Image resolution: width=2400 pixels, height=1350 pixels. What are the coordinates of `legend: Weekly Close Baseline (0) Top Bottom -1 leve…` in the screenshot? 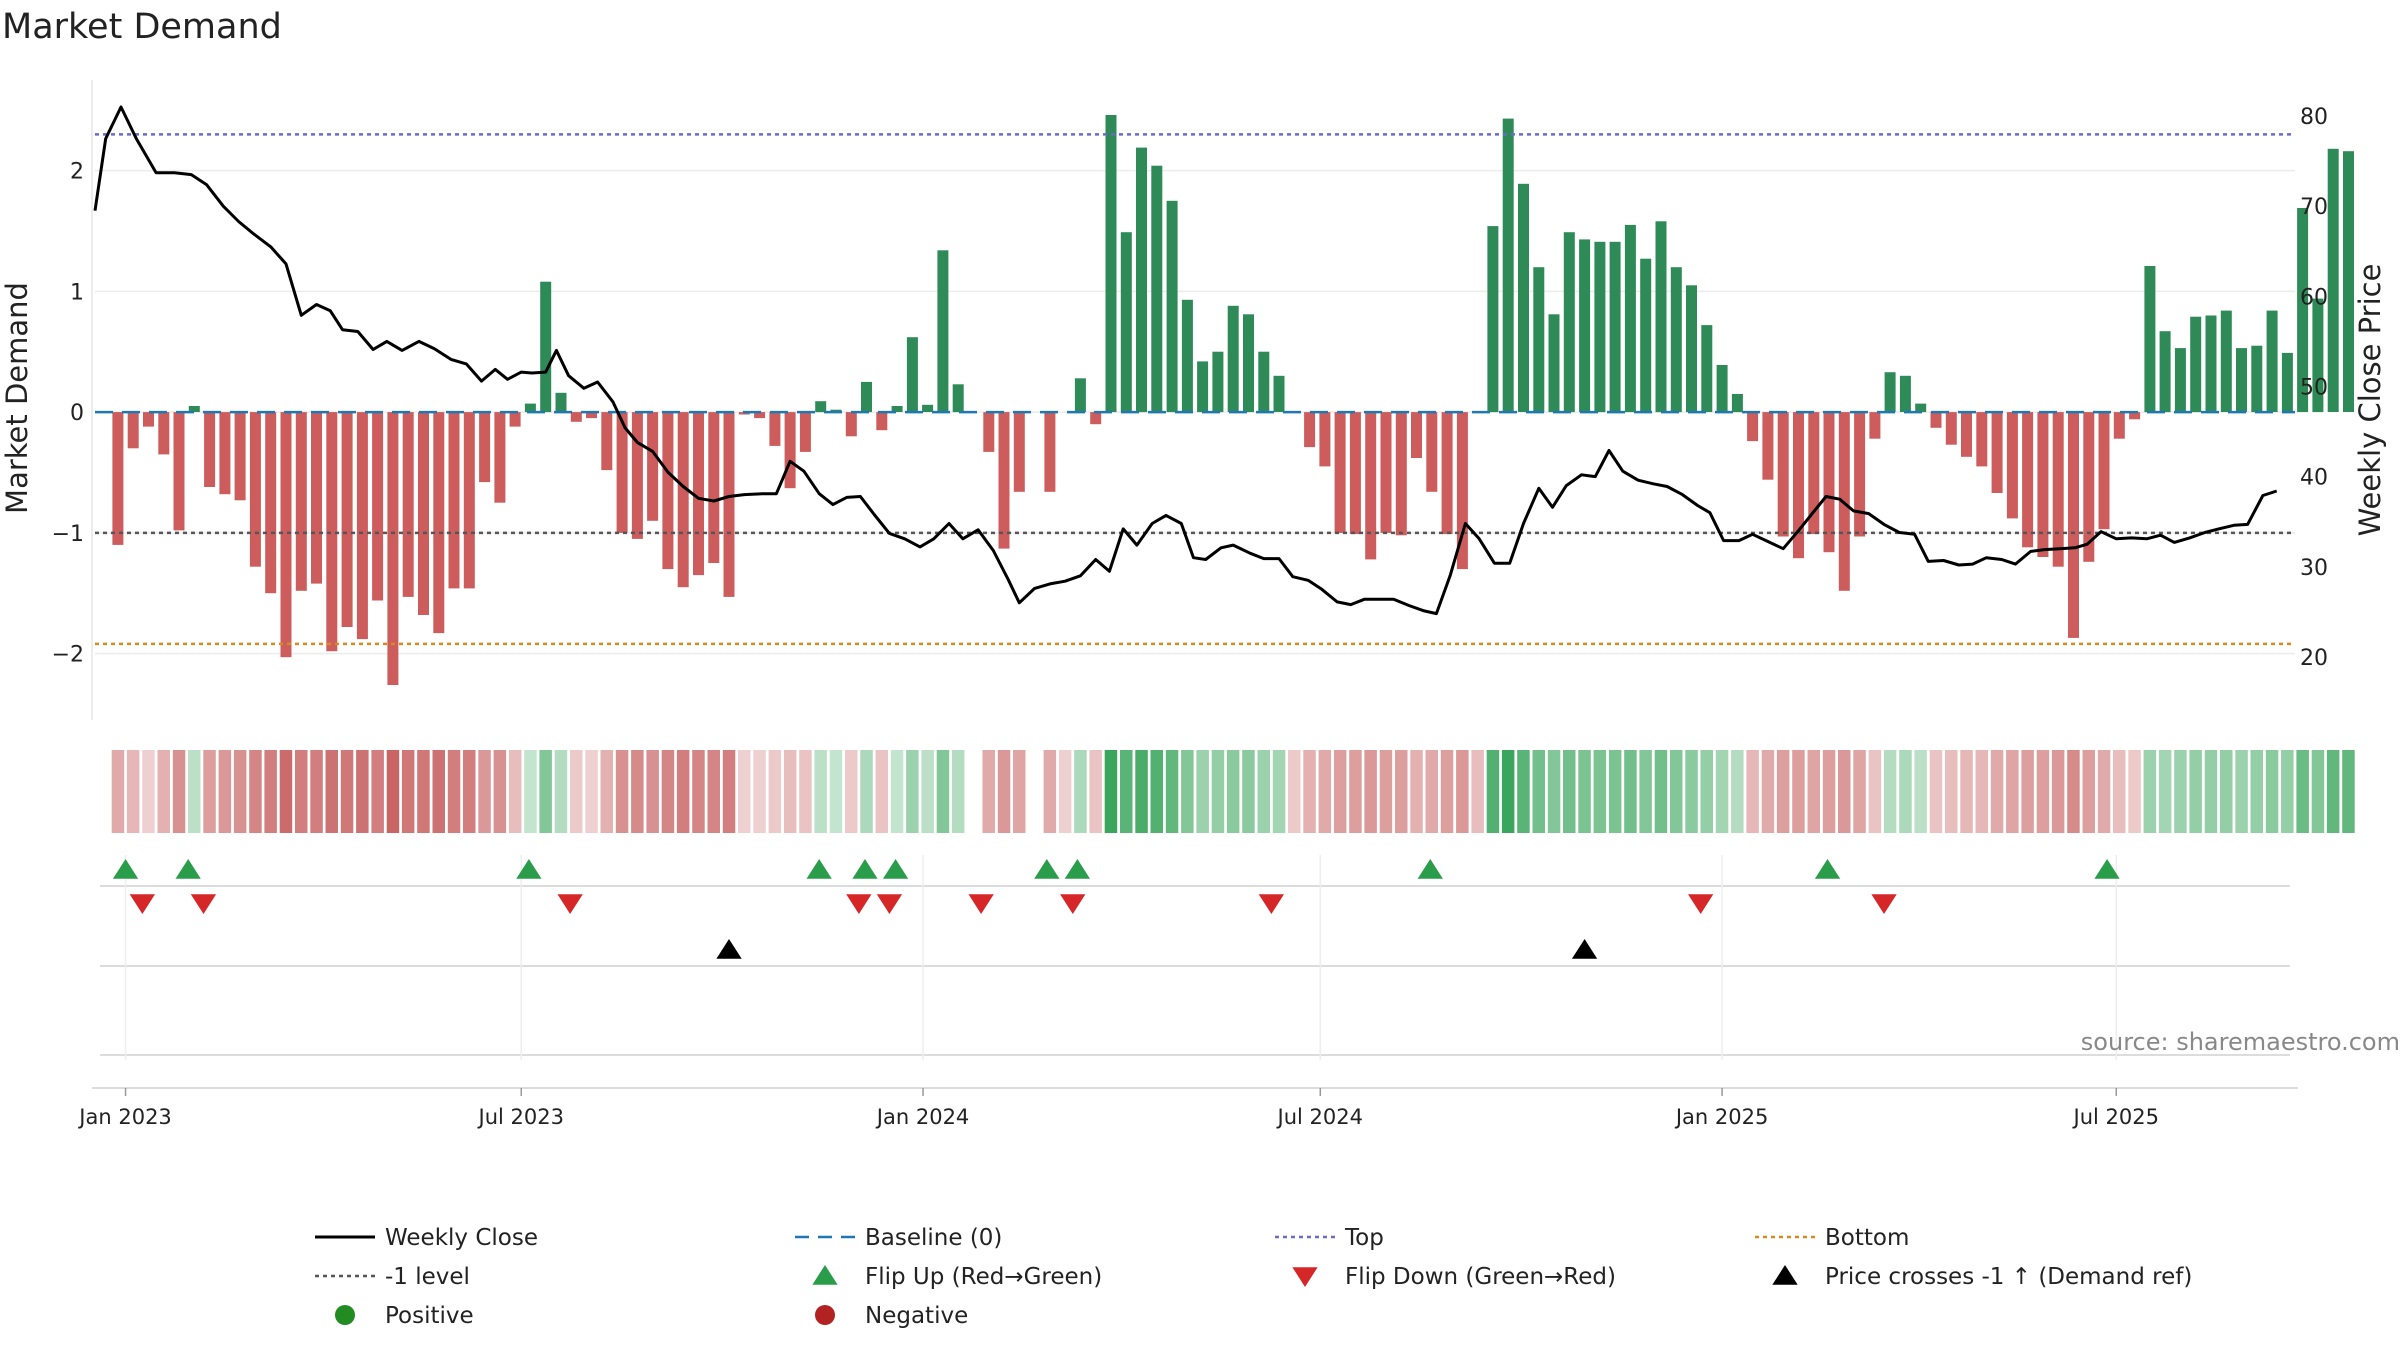 It's located at (1253, 1277).